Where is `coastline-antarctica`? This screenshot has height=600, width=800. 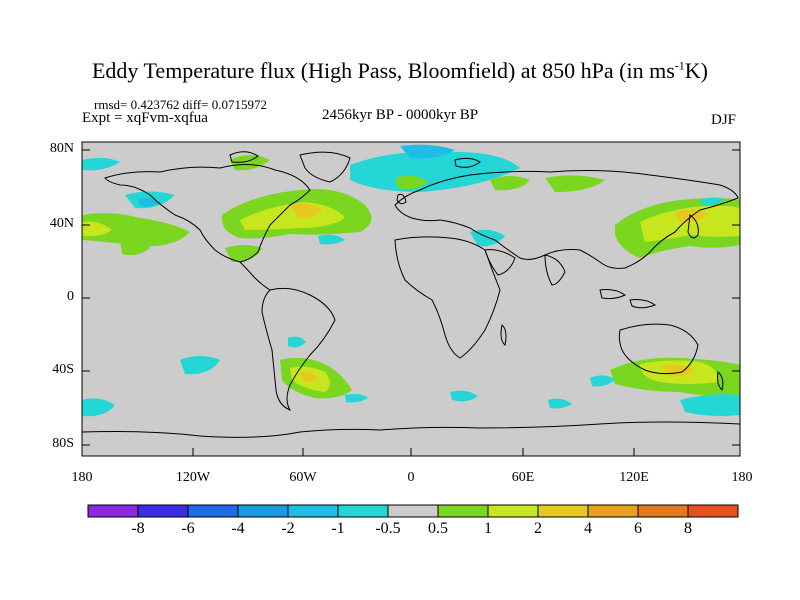 coastline-antarctica is located at coordinates (411, 429).